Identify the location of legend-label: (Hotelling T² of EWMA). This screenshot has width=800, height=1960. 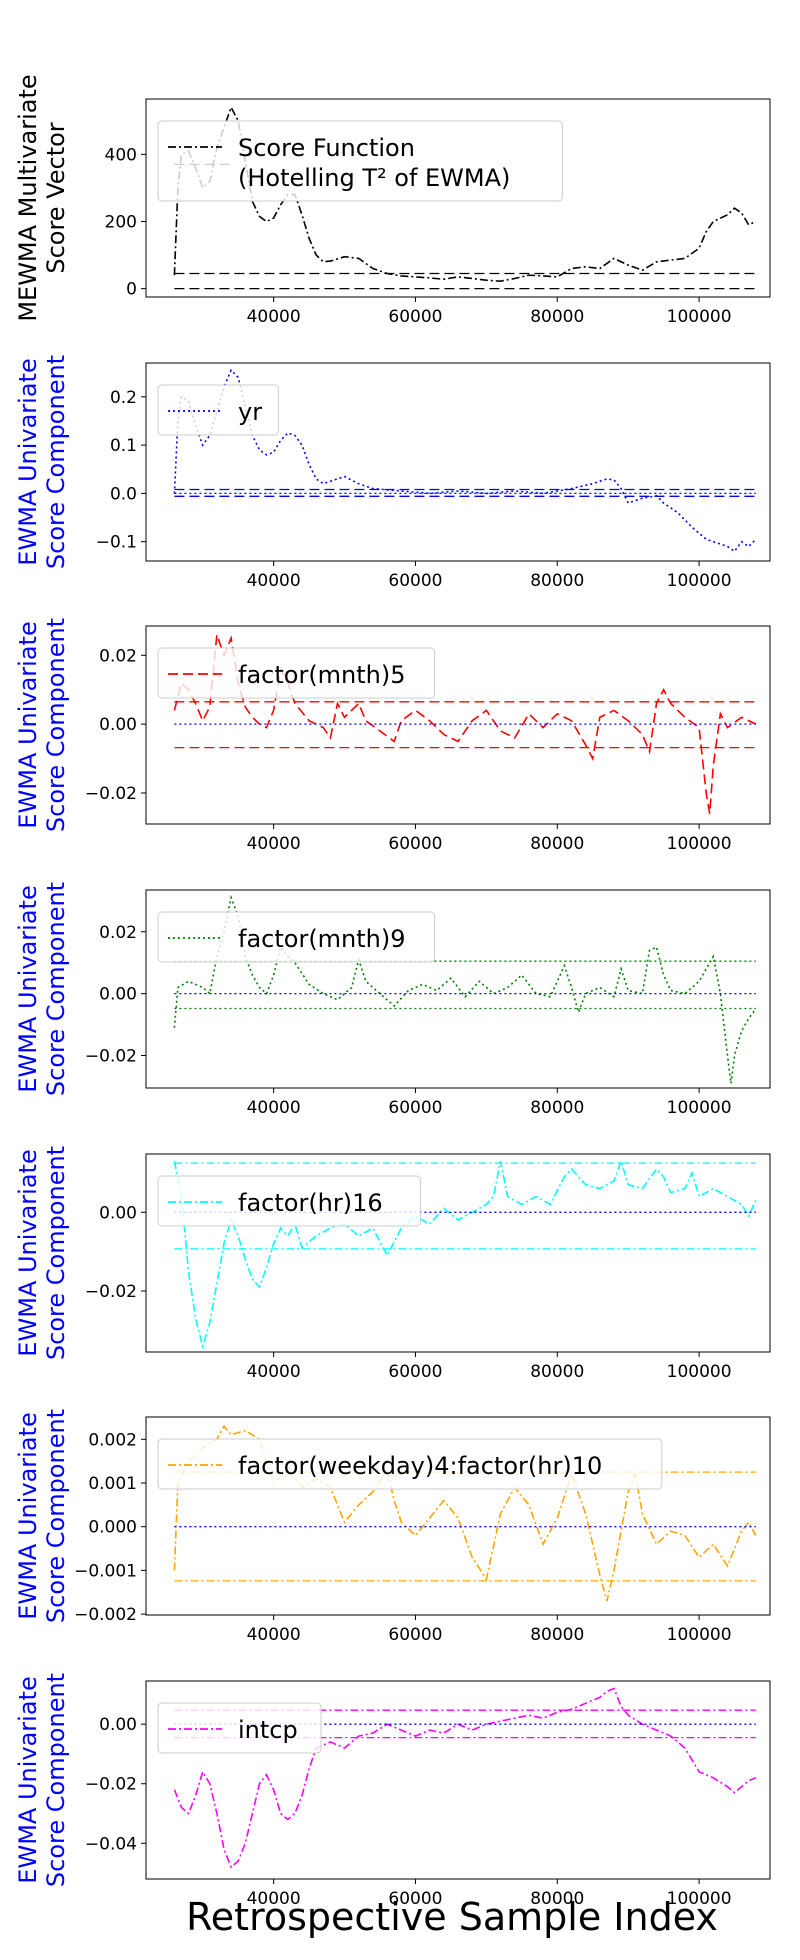
(374, 178).